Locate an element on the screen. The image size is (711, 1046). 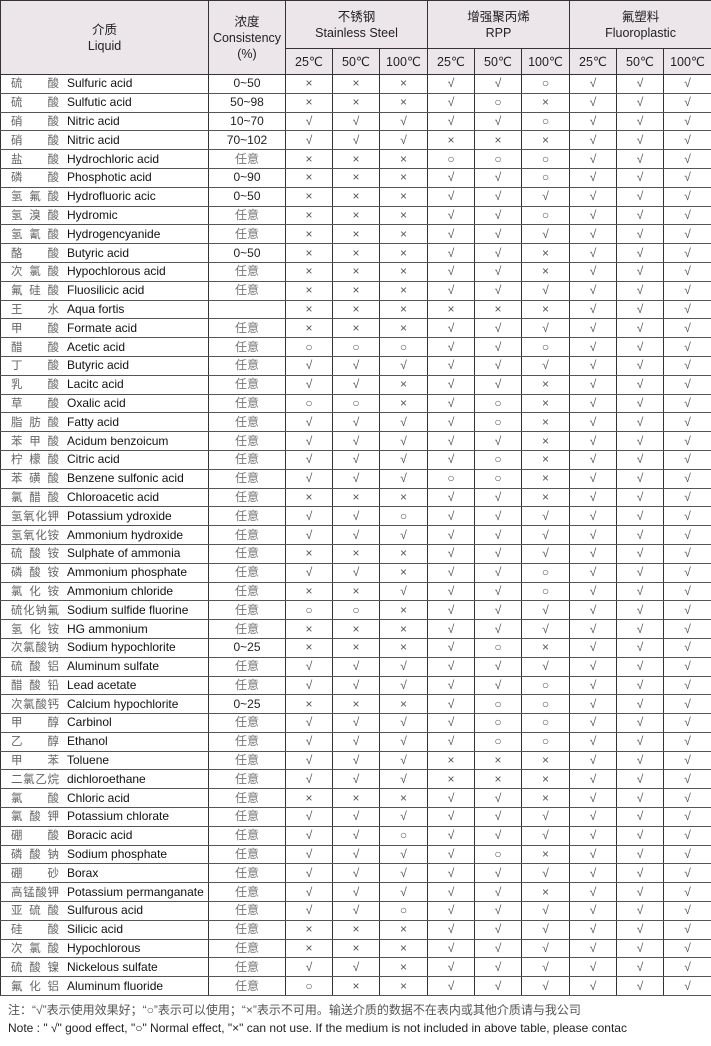
table-row: 醋酸 Acetic acid 任意 ○ ○ ○ √ √ ○ √ √ √ is located at coordinates (355, 347).